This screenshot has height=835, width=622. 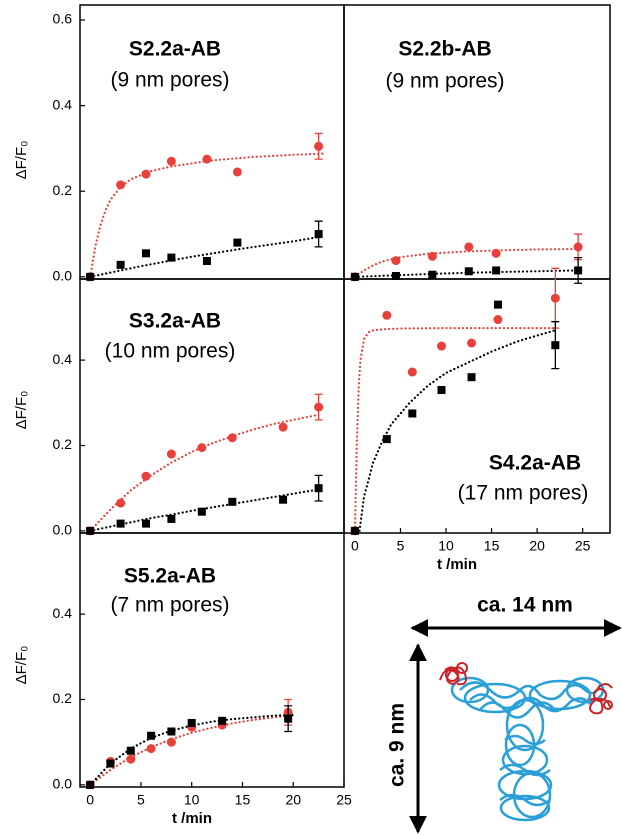 What do you see at coordinates (527, 749) in the screenshot?
I see `protein-body` at bounding box center [527, 749].